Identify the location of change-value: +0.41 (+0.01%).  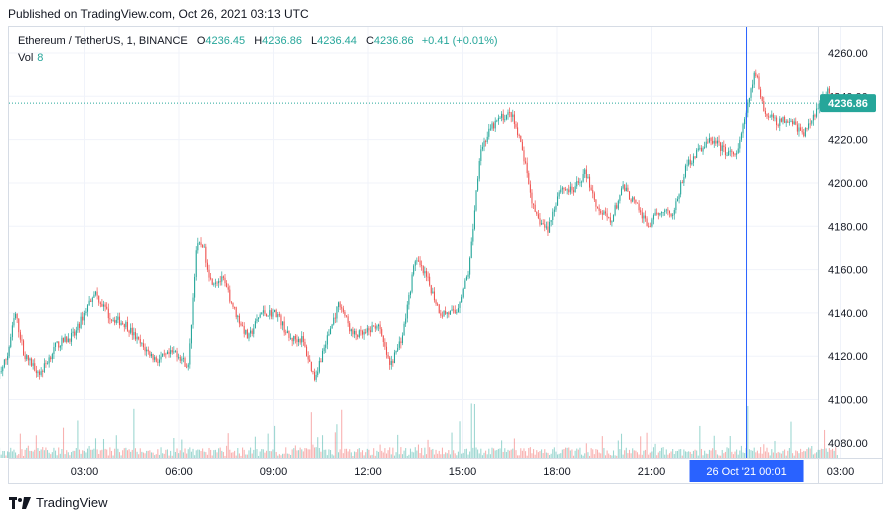
(459, 41).